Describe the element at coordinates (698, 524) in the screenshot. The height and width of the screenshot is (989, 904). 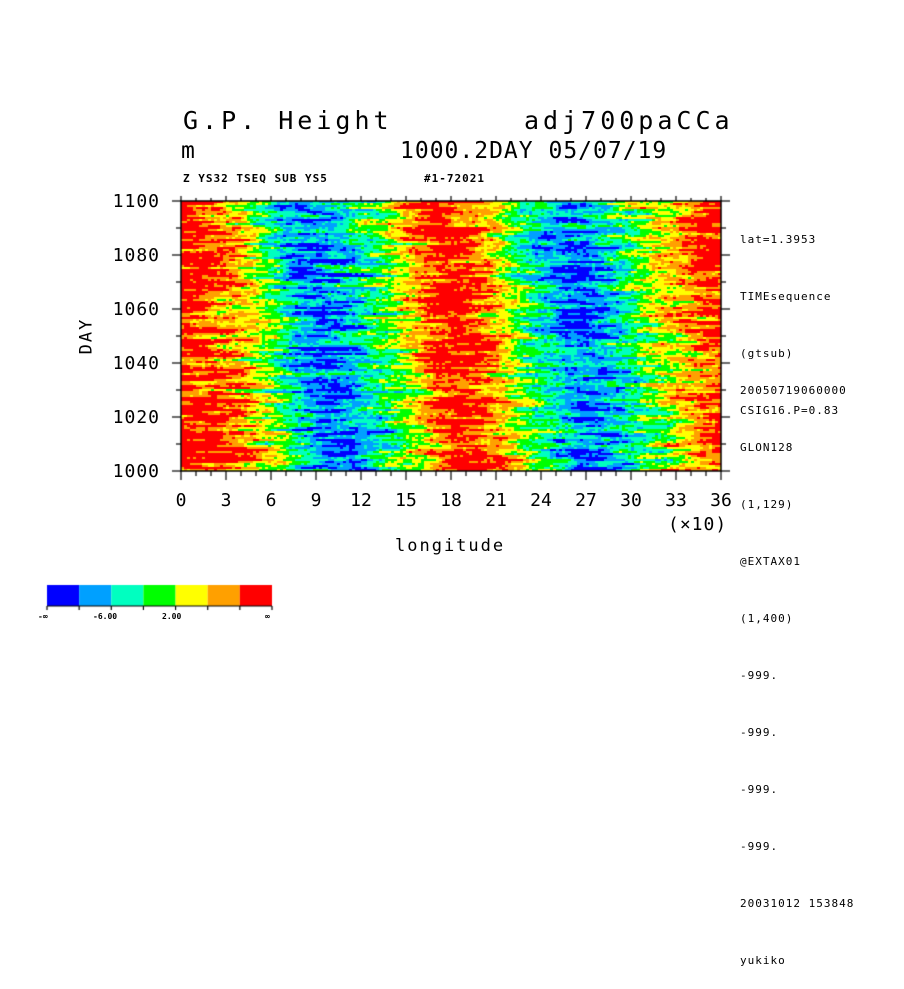
I see `x-scale-label: (×10)` at that location.